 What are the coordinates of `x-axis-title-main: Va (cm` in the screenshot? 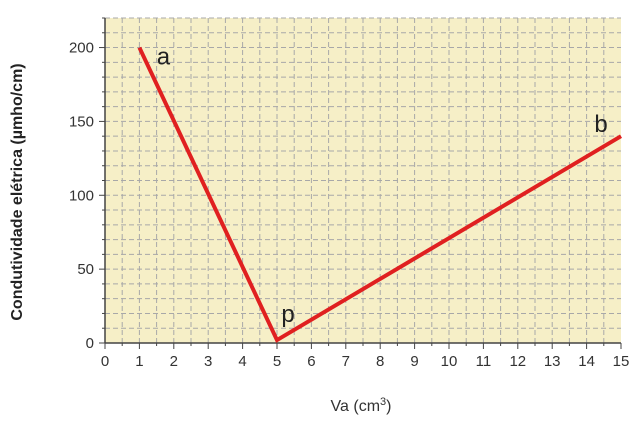 It's located at (355, 406).